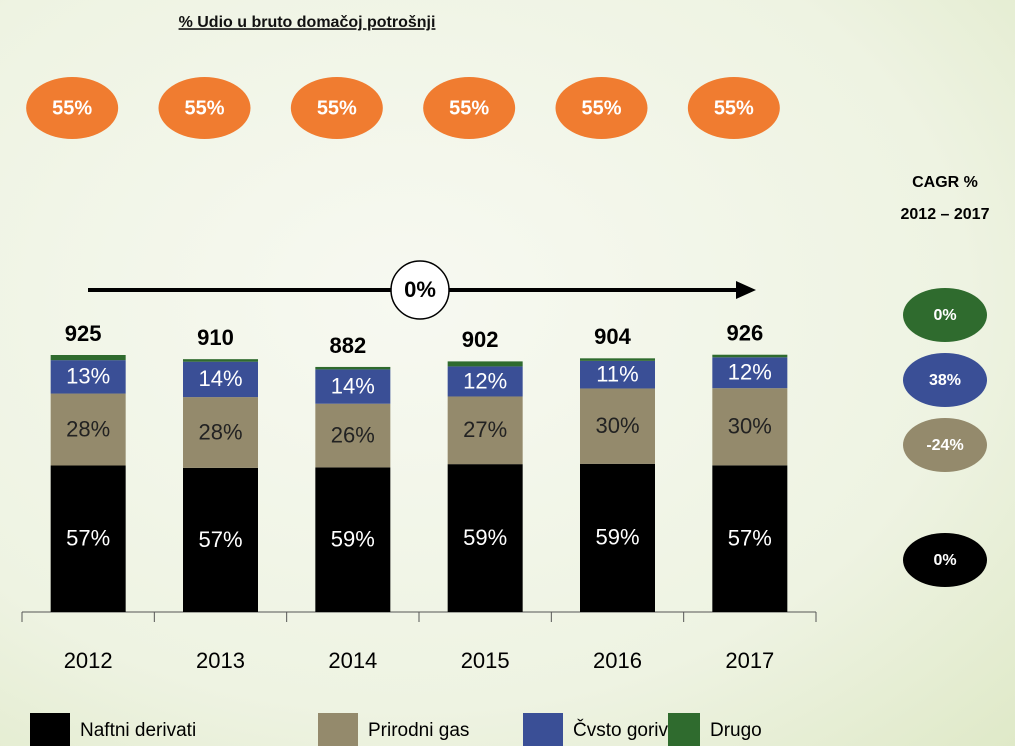 Image resolution: width=1015 pixels, height=746 pixels. Describe the element at coordinates (220, 660) in the screenshot. I see `x-tick-label: 2013` at that location.